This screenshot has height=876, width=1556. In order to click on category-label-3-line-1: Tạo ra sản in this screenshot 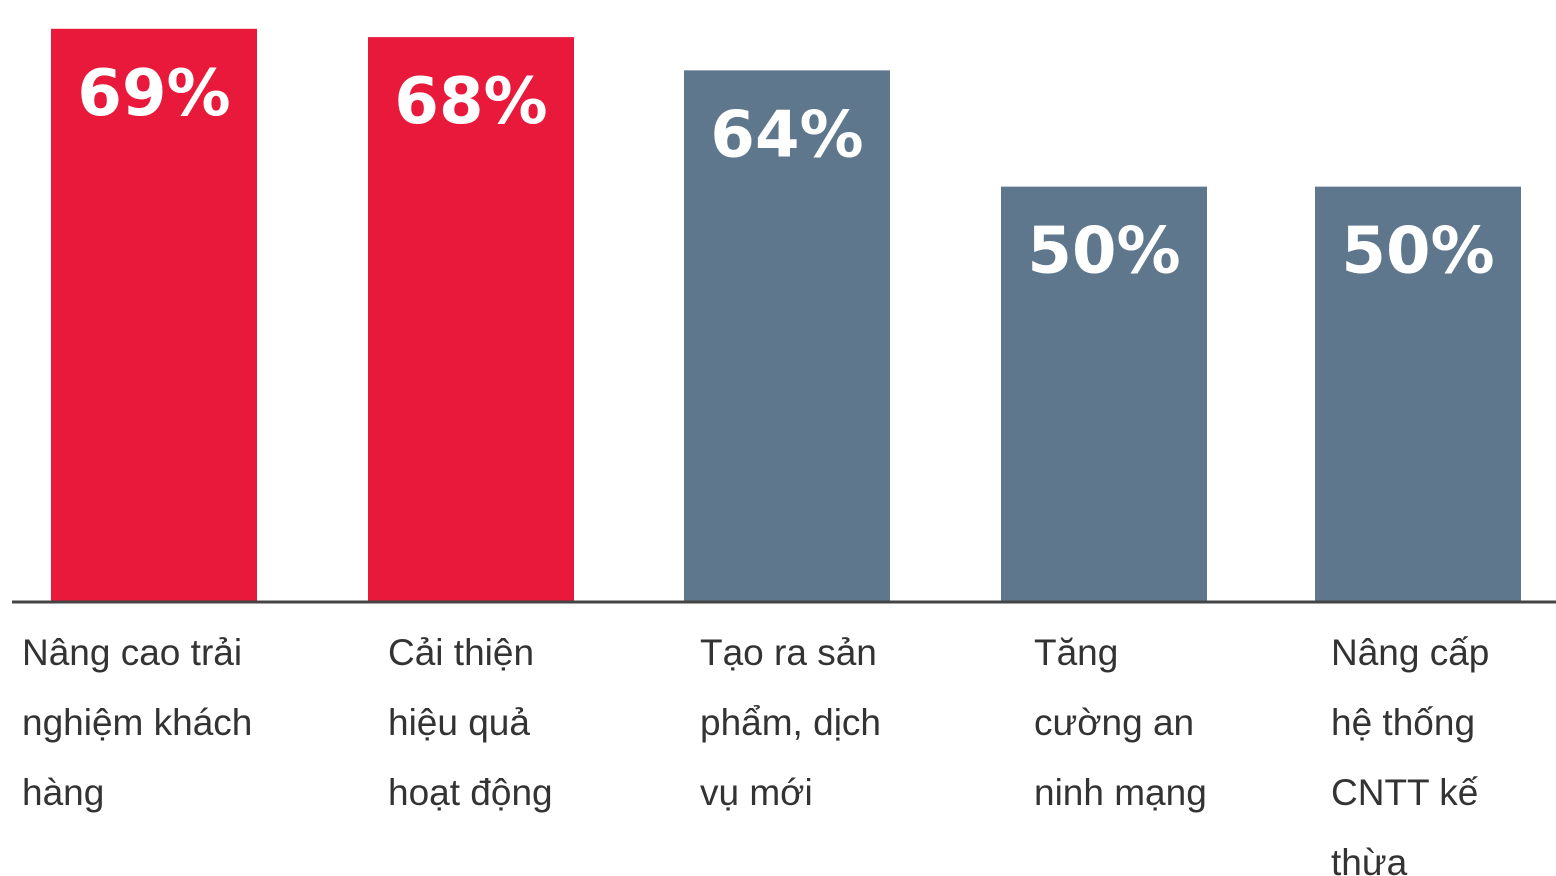, I will do `click(788, 652)`.